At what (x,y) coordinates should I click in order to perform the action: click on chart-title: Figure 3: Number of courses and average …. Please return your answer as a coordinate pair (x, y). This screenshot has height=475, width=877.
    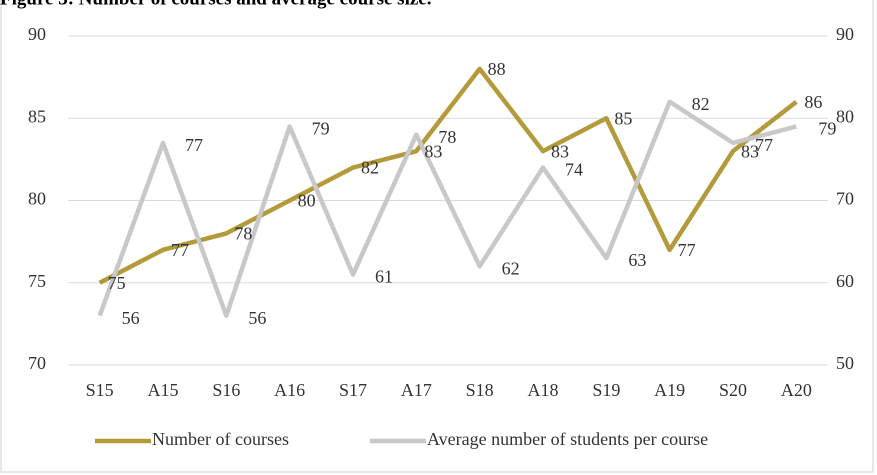
    Looking at the image, I should click on (215, 4).